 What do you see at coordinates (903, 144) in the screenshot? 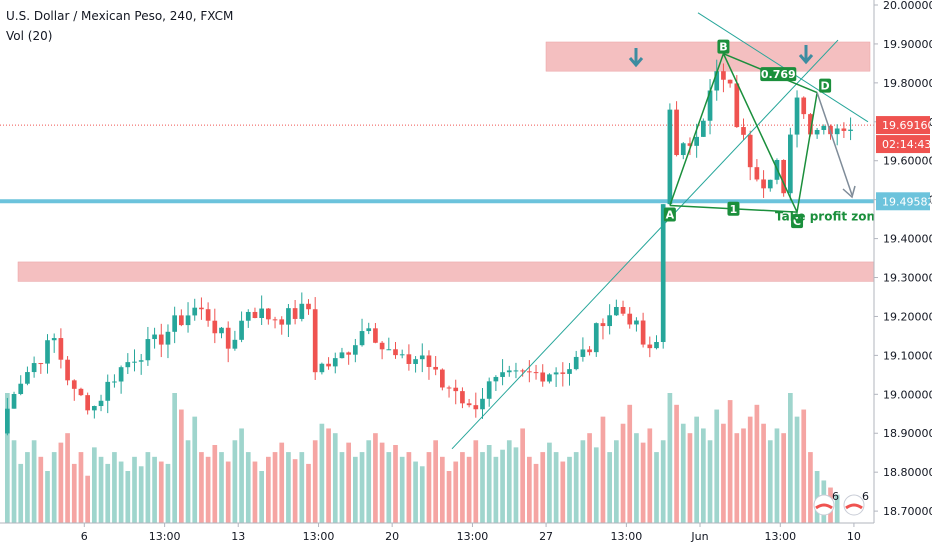
I see `countdown-badge-bg` at bounding box center [903, 144].